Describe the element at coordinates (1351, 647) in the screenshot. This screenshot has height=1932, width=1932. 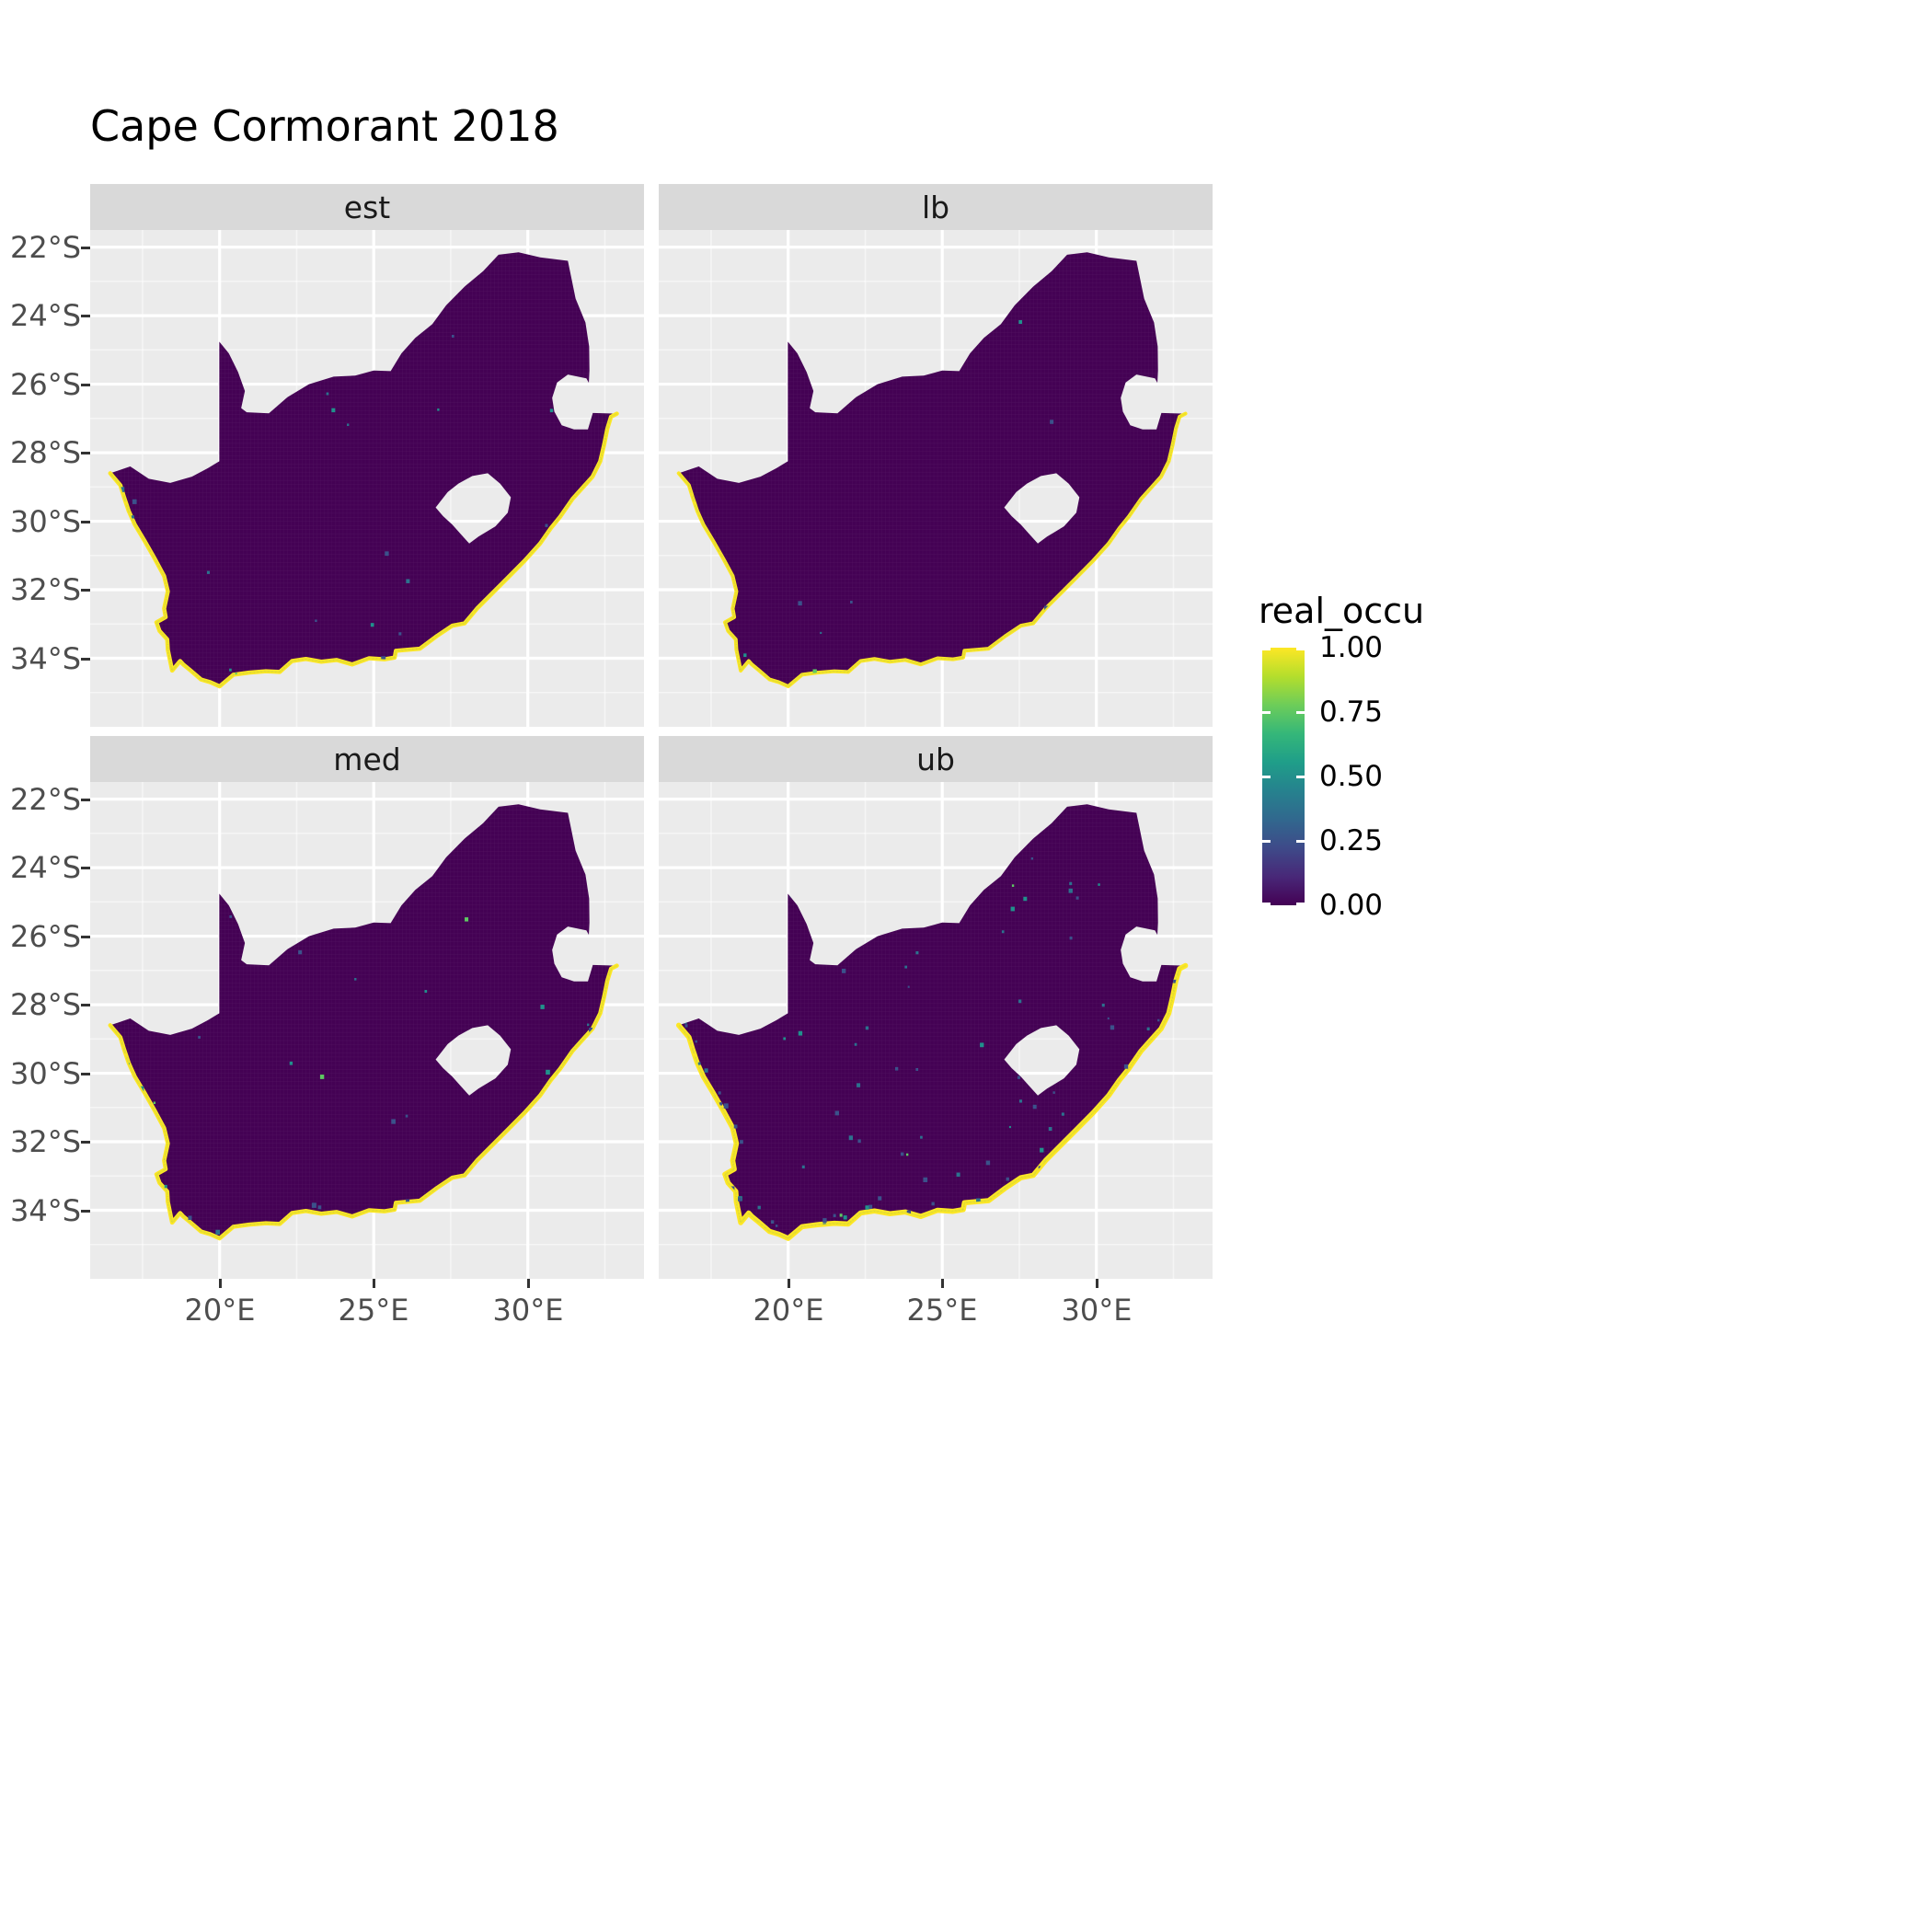
I see `colorbar-label: 1.00` at that location.